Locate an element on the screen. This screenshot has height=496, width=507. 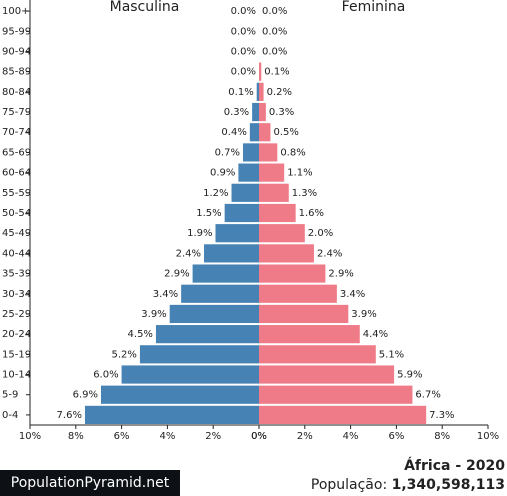
value-label: 3.9% is located at coordinates (153, 314).